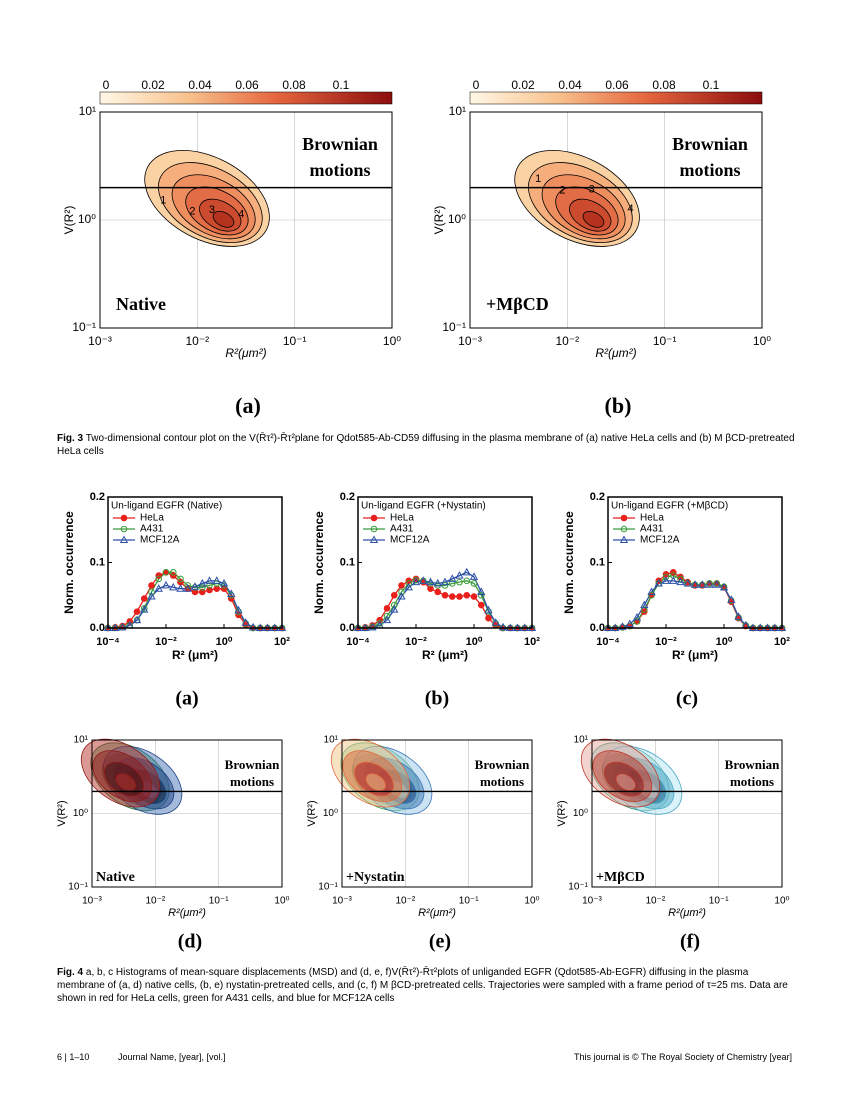 The width and height of the screenshot is (850, 1100). Describe the element at coordinates (69, 562) in the screenshot. I see `y-axis-label: Norm. occurrence` at that location.